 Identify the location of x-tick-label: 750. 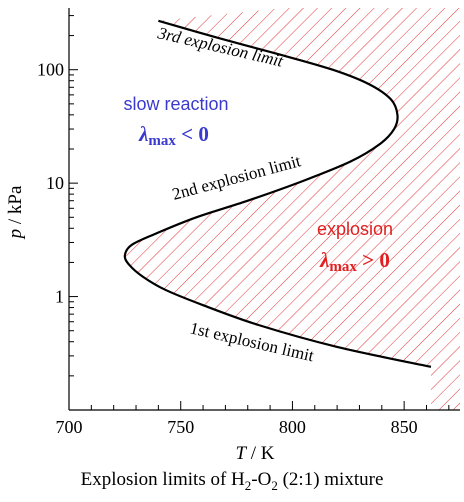
(180, 427).